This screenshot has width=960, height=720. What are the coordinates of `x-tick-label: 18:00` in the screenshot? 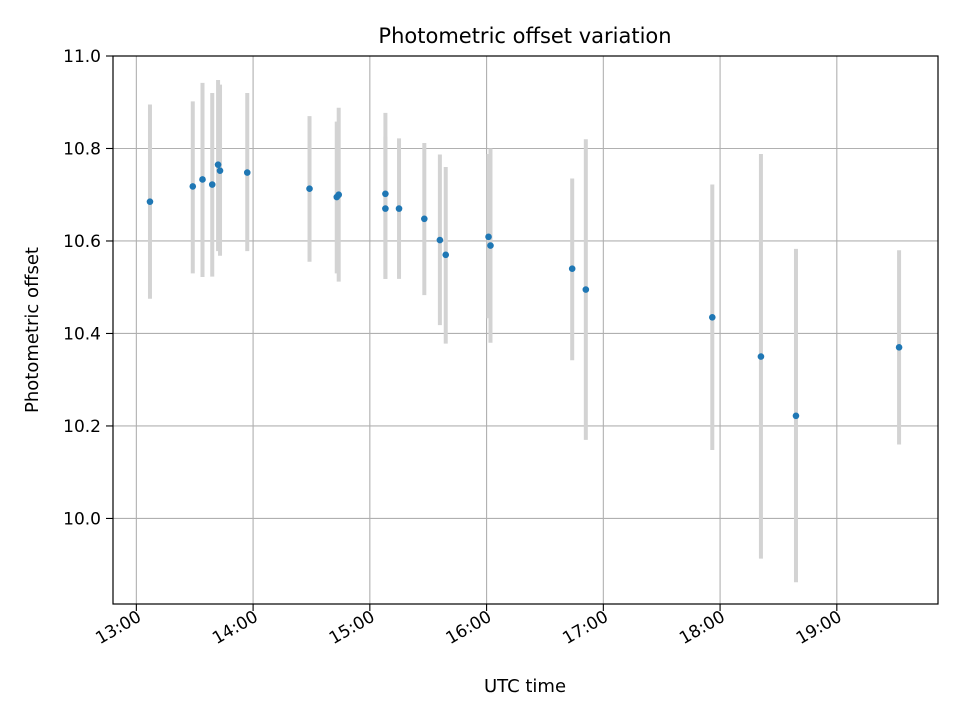 It's located at (702, 628).